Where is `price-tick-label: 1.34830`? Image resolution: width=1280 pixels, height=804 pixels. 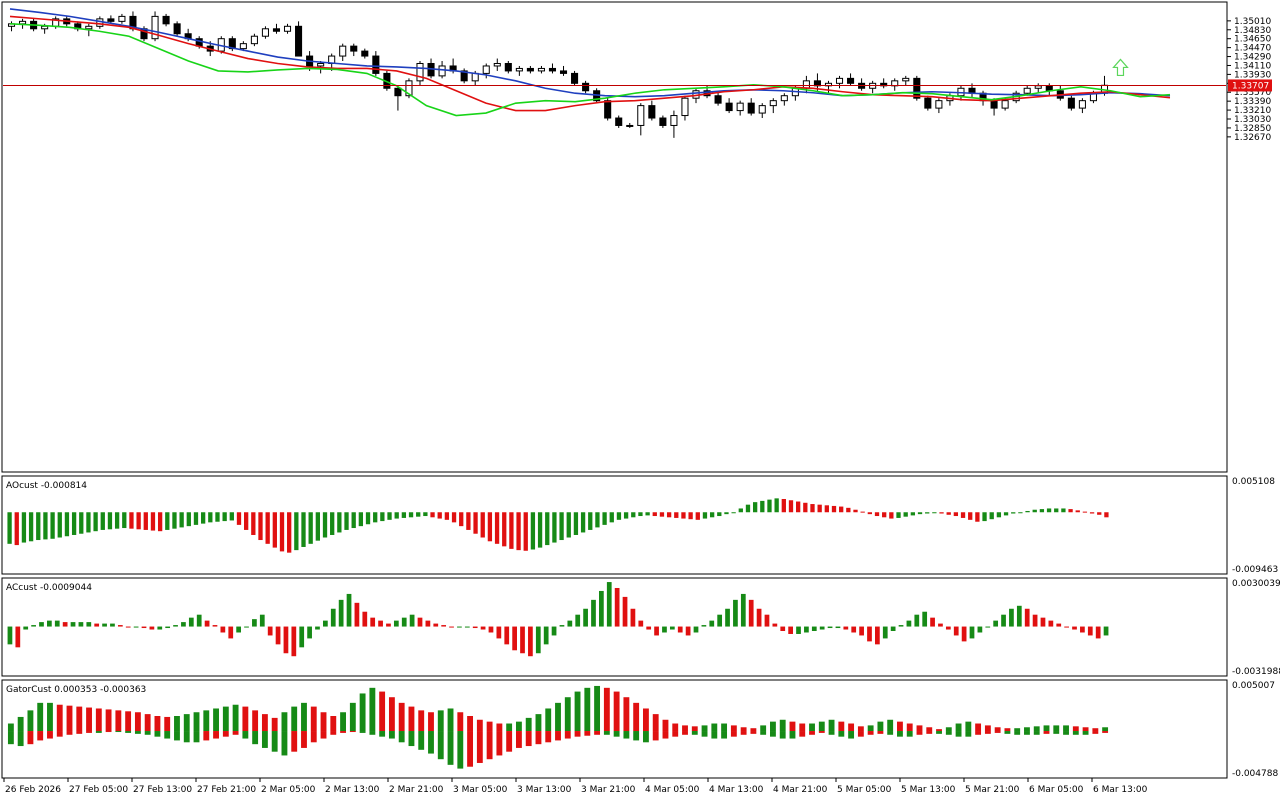 price-tick-label: 1.34830 is located at coordinates (1252, 31).